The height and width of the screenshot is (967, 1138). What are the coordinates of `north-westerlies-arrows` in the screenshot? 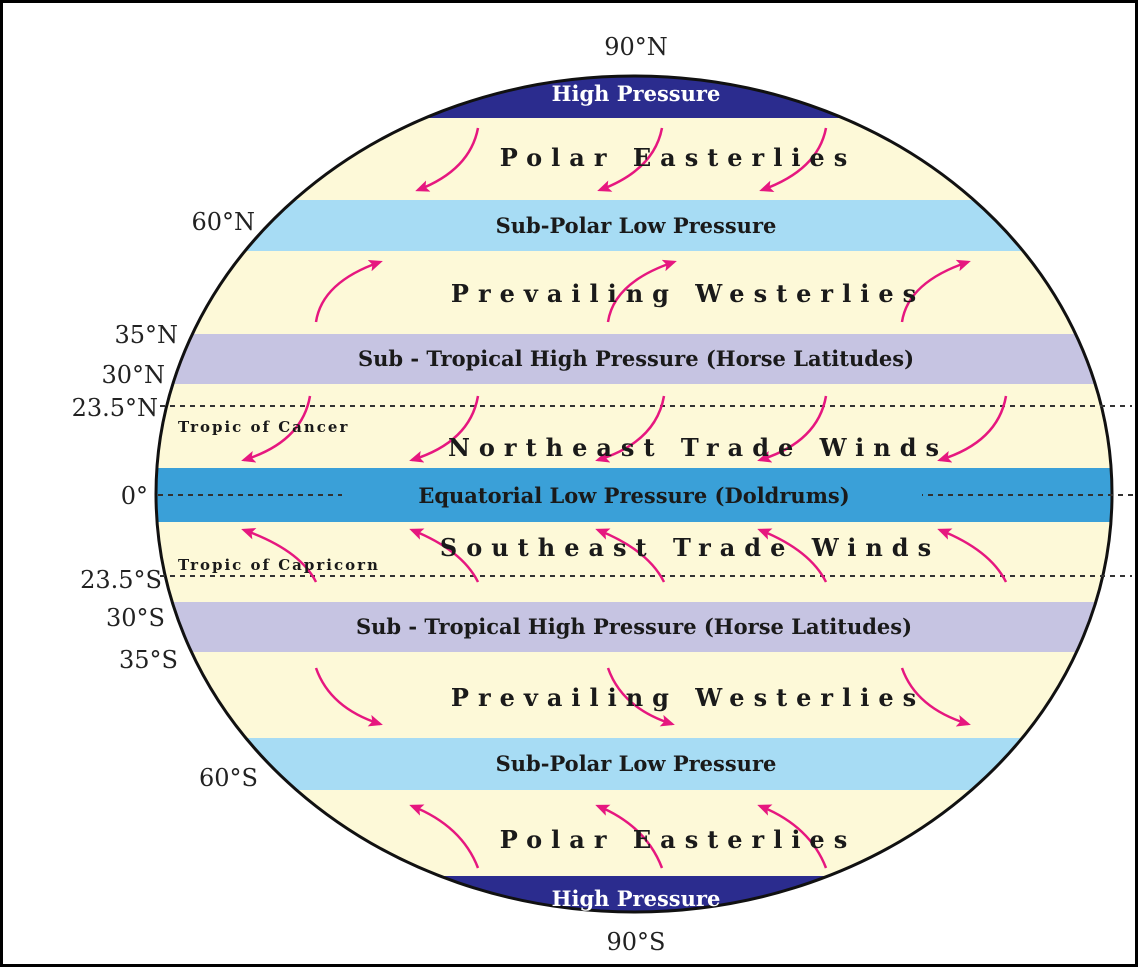 It's located at (642, 291).